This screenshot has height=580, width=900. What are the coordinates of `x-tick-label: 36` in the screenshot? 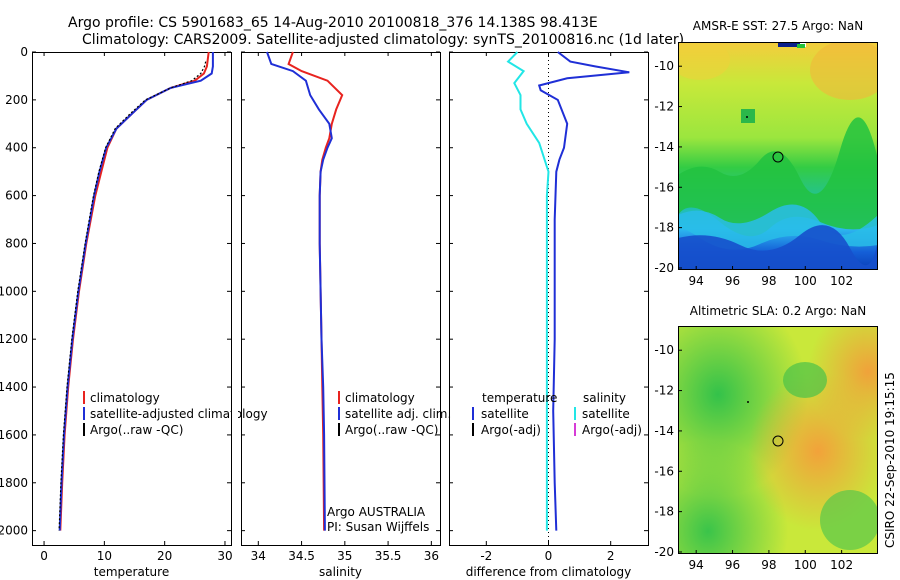 It's located at (431, 556).